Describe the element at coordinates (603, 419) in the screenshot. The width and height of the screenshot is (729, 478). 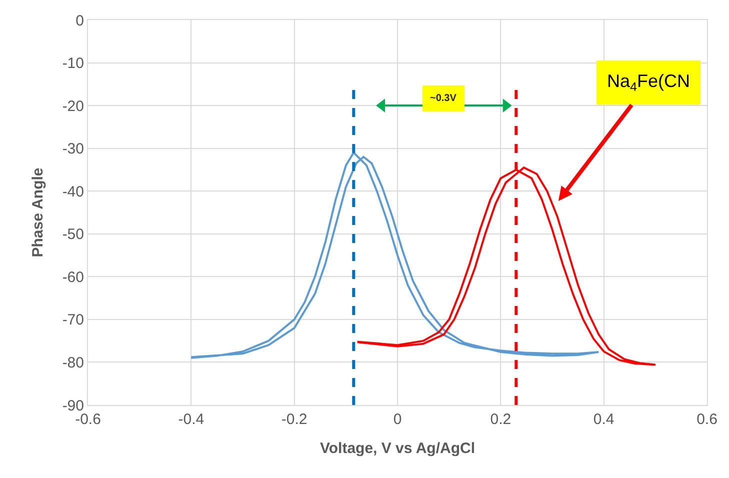
I see `x-tick-label: 0.4` at that location.